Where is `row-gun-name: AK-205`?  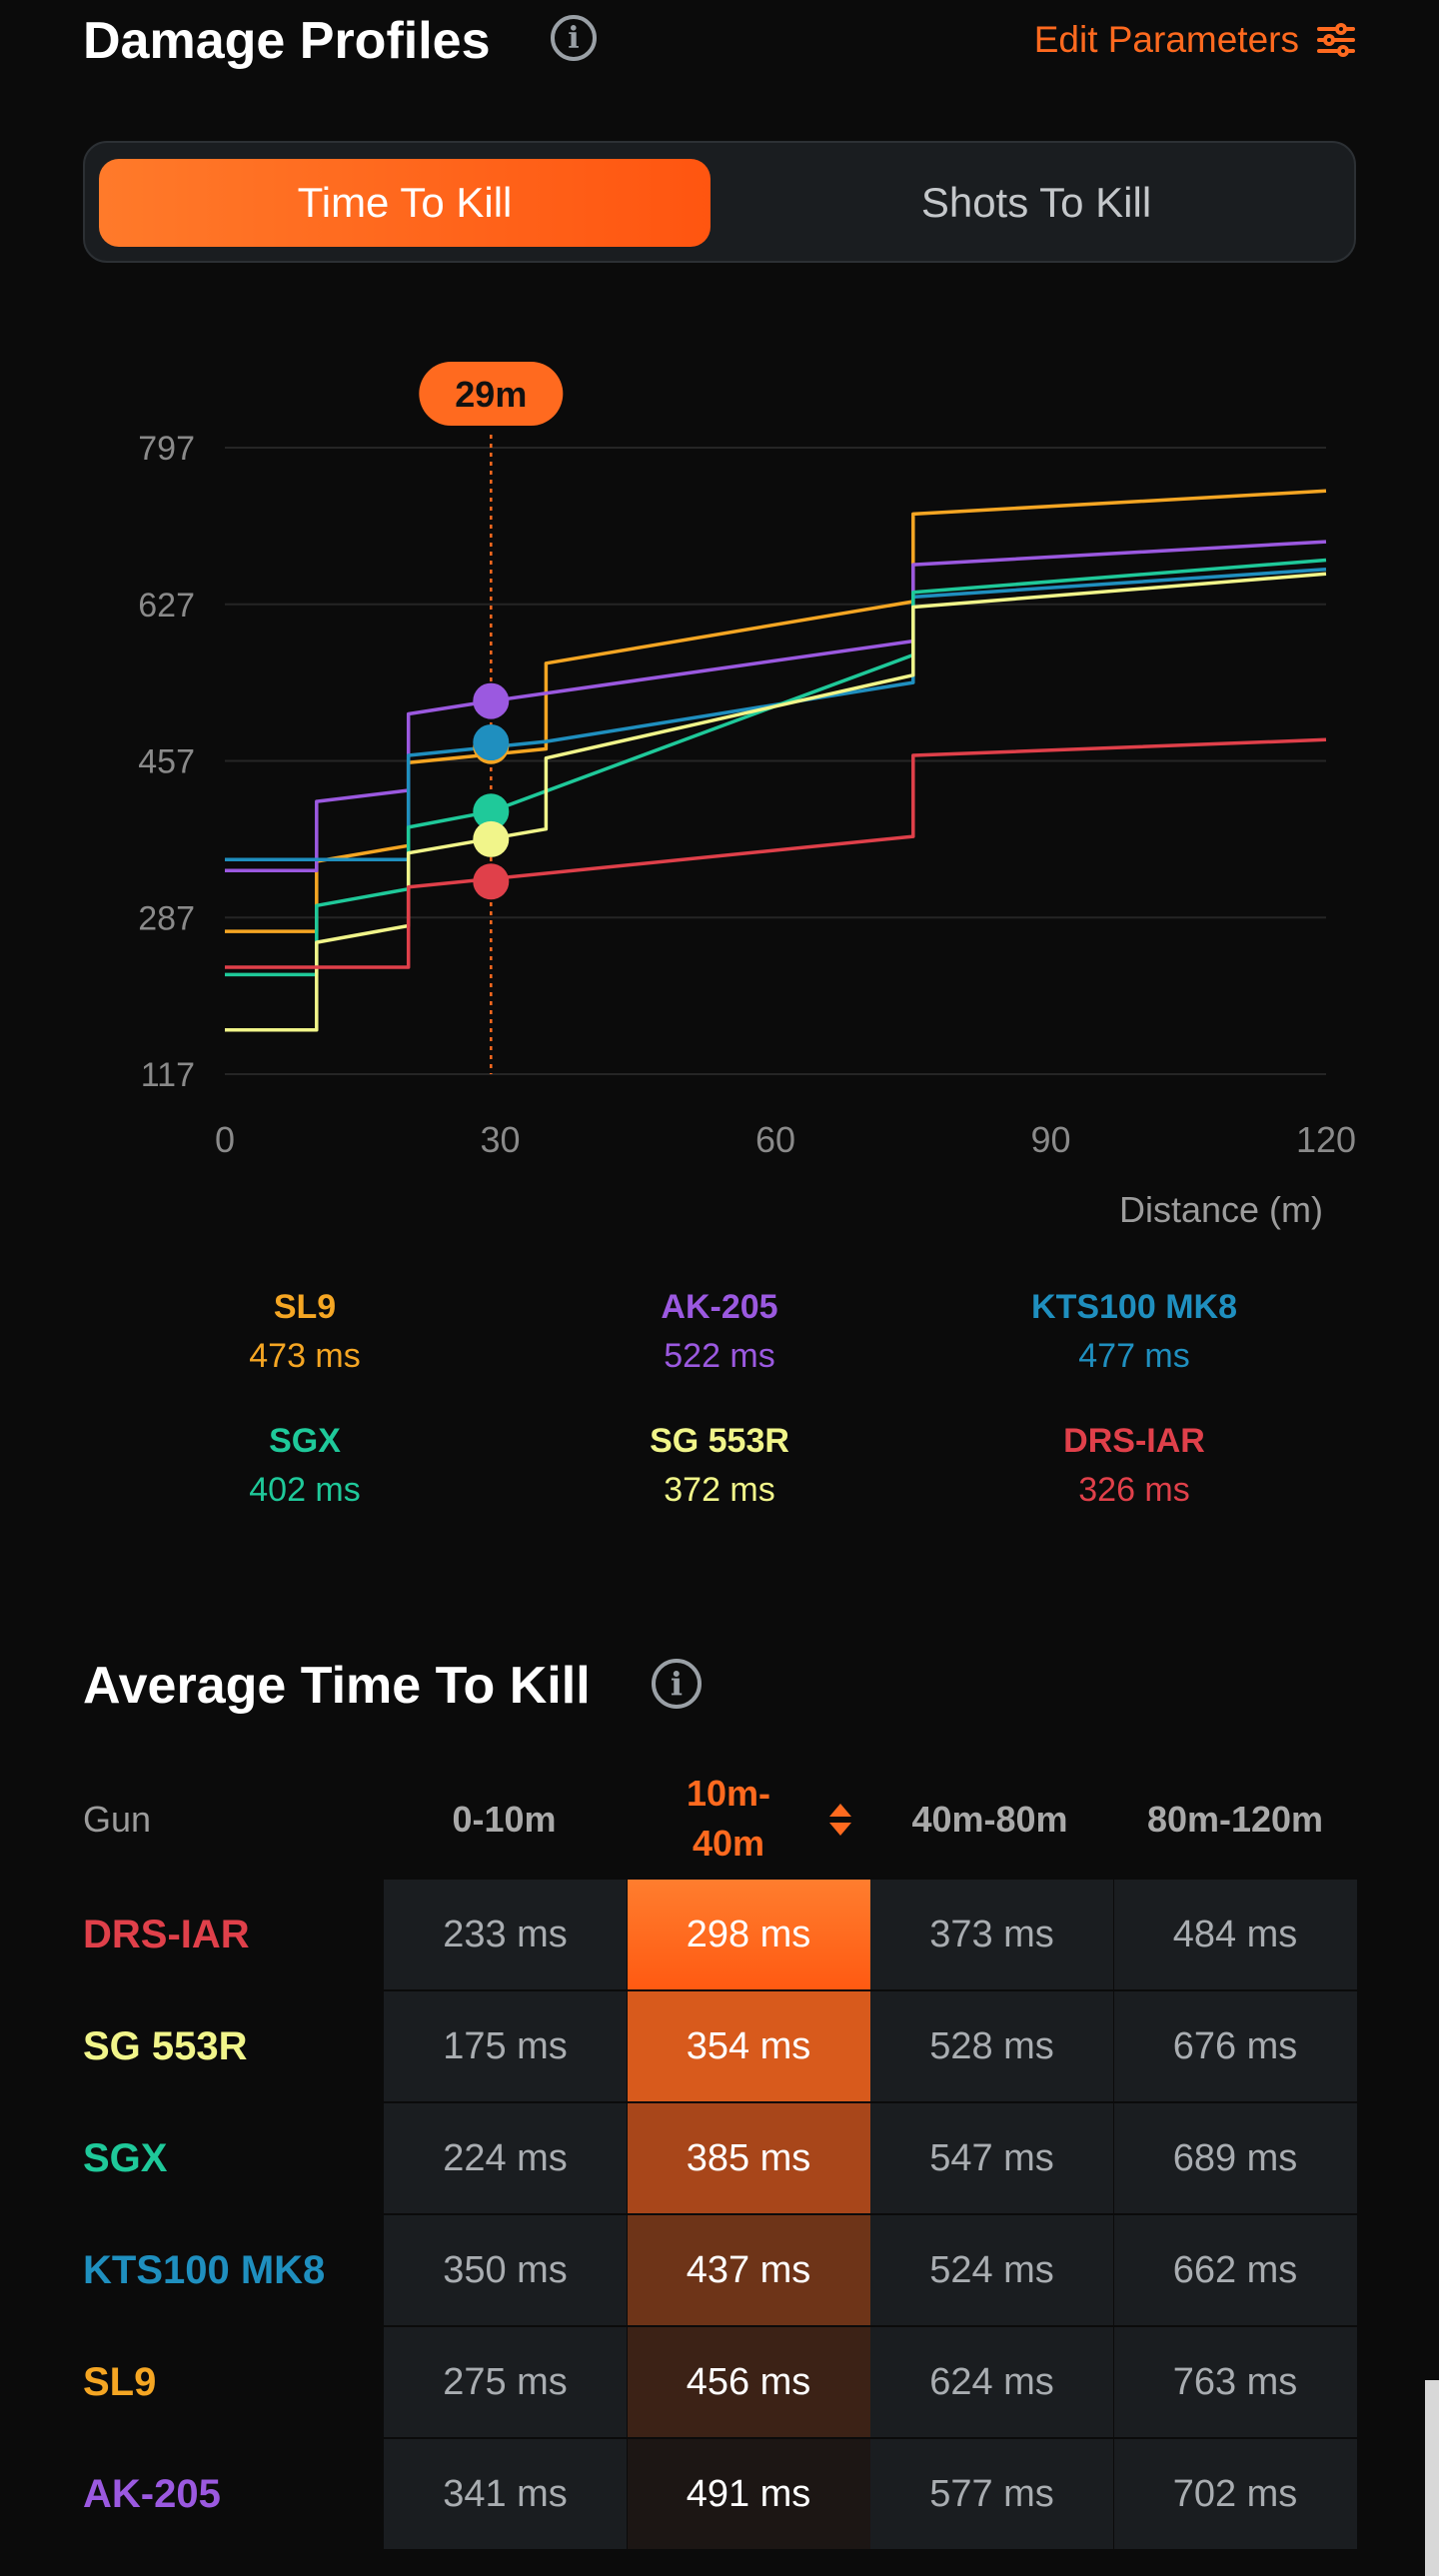
row-gun-name: AK-205 is located at coordinates (152, 2494).